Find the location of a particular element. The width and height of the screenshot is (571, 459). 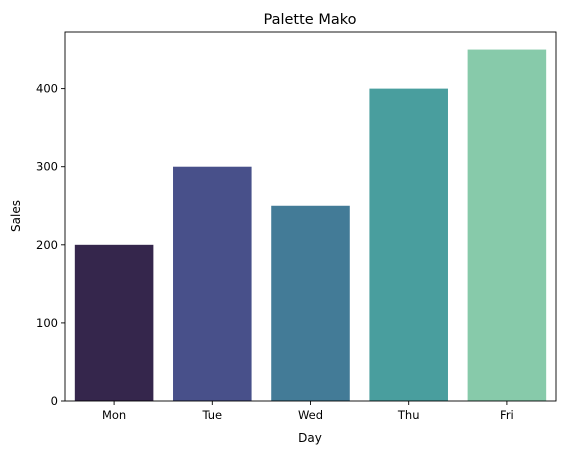

y-axis-label: Sales is located at coordinates (16, 216).